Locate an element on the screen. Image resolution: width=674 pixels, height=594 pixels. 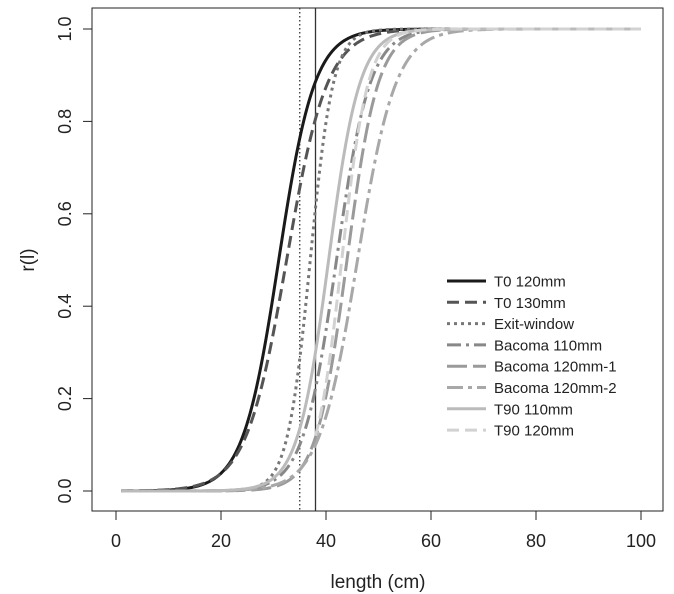
y-tick-label: 0.0 is located at coordinates (65, 490).